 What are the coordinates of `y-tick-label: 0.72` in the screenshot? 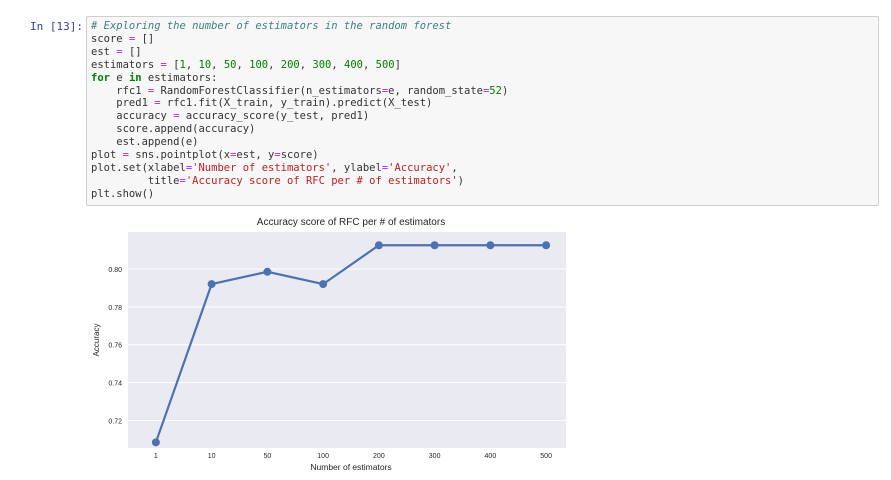 It's located at (115, 422).